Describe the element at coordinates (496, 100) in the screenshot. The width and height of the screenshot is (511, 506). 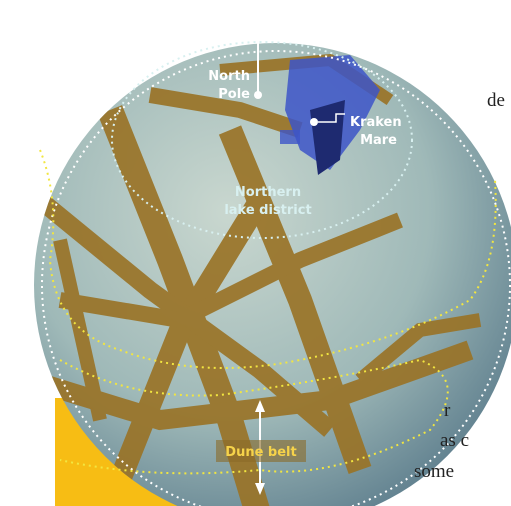
I see `body-text: de` at that location.